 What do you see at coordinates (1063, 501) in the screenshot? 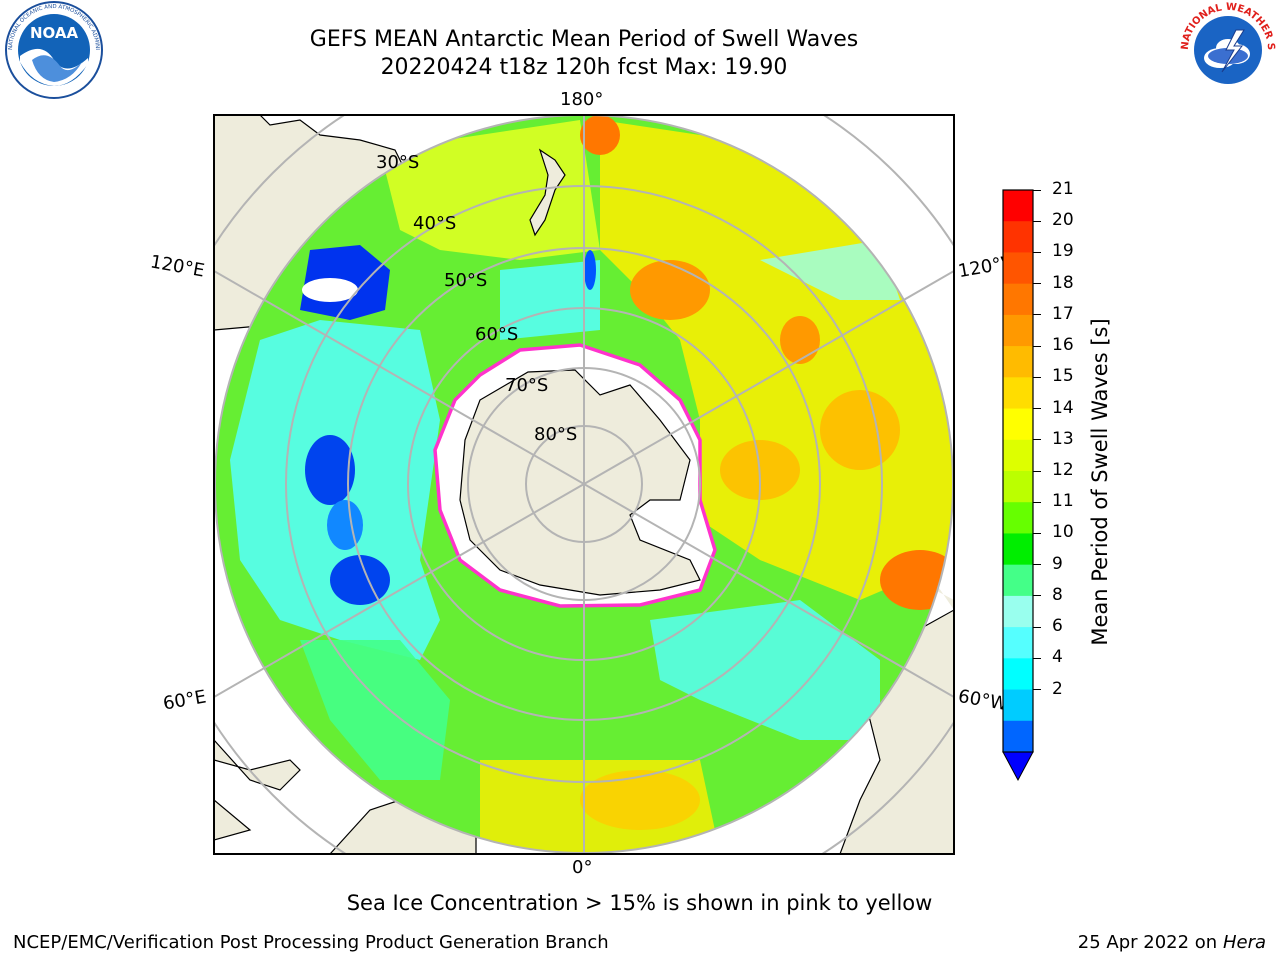
I see `colorbar-tick-label: 11` at bounding box center [1063, 501].